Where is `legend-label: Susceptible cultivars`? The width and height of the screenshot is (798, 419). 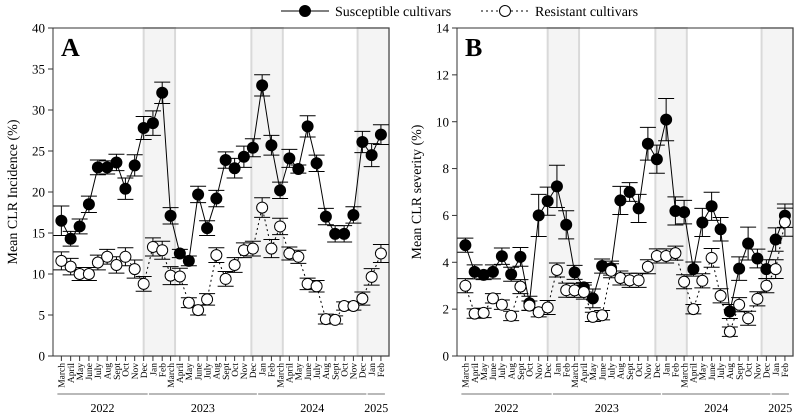
legend-label: Susceptible cultivars is located at coordinates (393, 12).